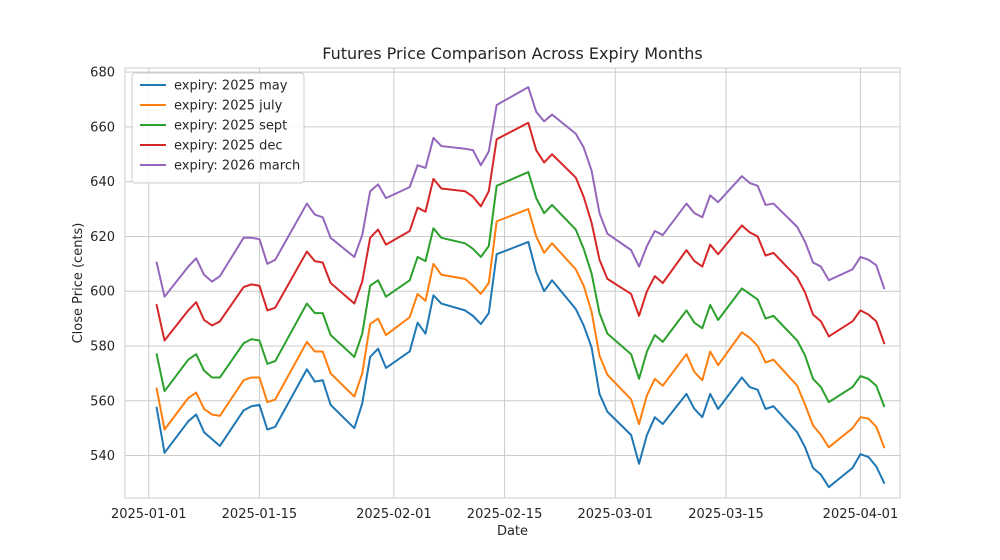  I want to click on x-tick-label: 2025-03-15, so click(726, 514).